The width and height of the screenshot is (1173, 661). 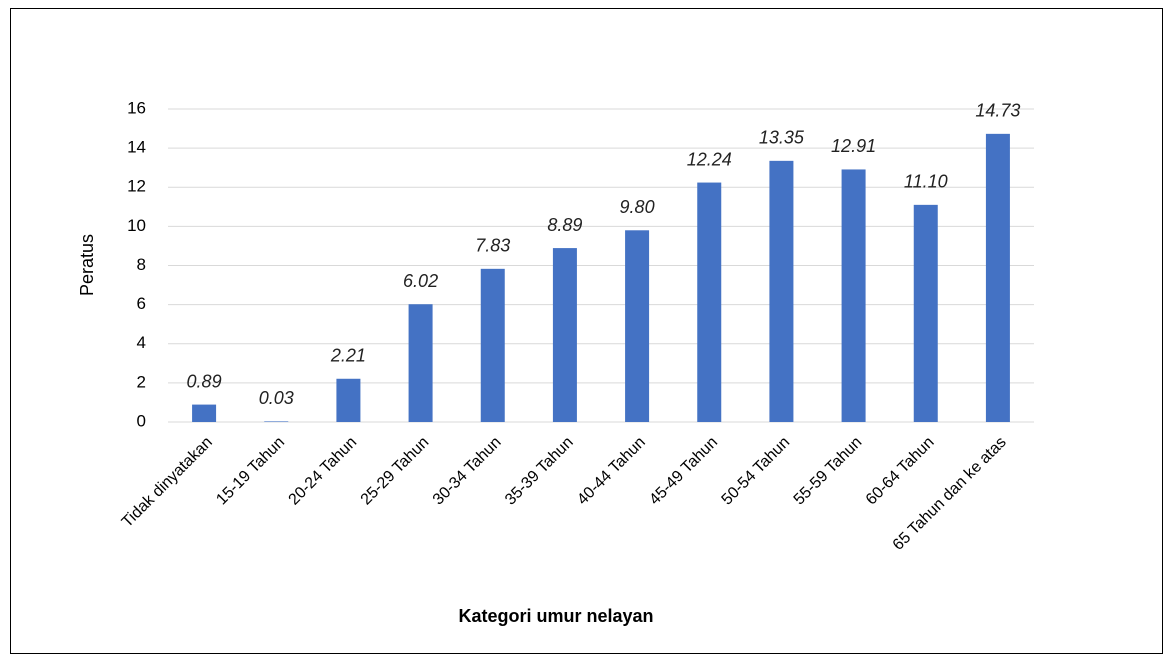 I want to click on value-label: 6.02, so click(x=420, y=281).